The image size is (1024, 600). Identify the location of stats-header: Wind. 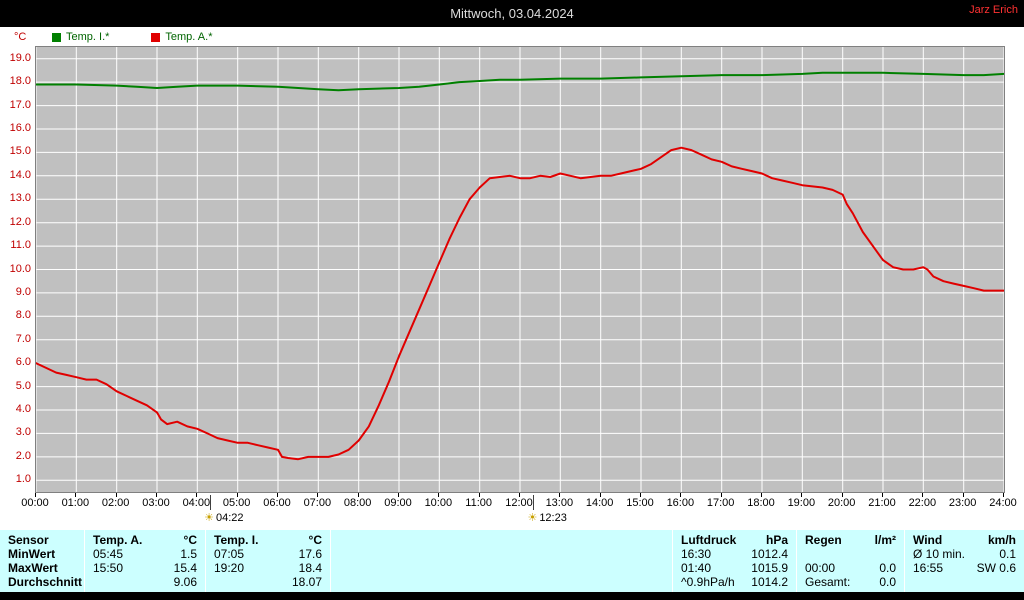
(928, 540).